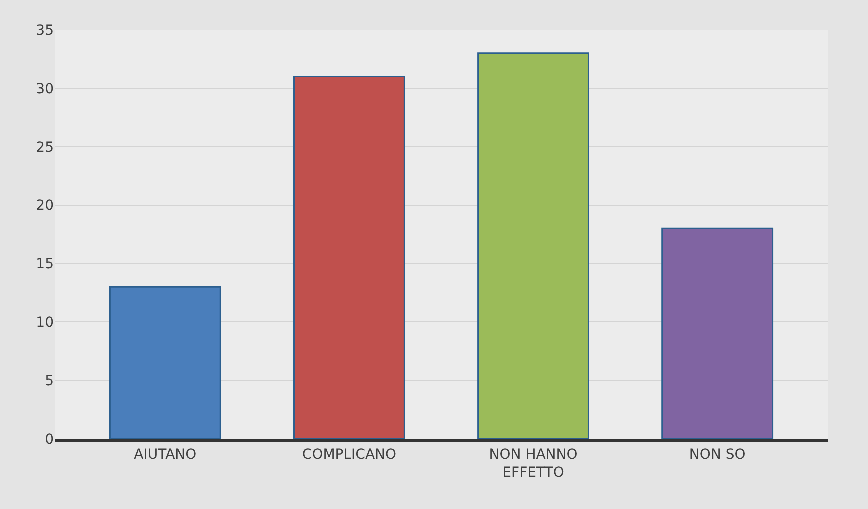 The image size is (868, 509). What do you see at coordinates (49, 381) in the screenshot?
I see `y-tick-label: 5` at bounding box center [49, 381].